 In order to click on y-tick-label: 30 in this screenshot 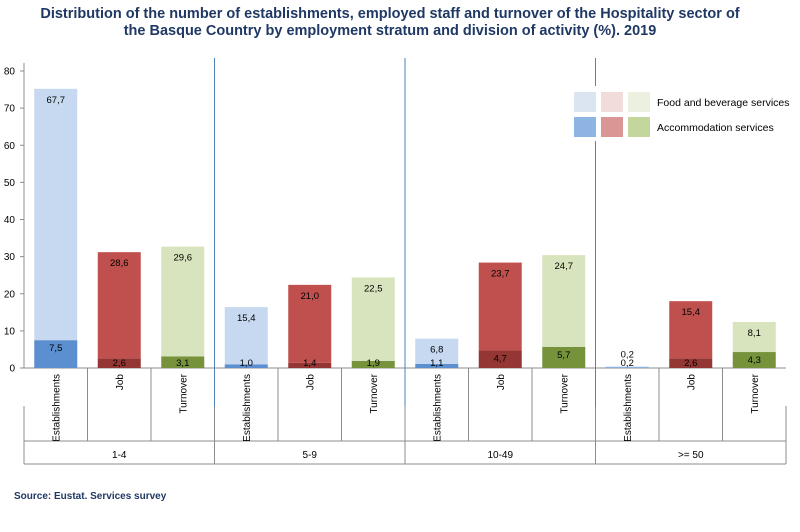, I will do `click(10, 257)`.